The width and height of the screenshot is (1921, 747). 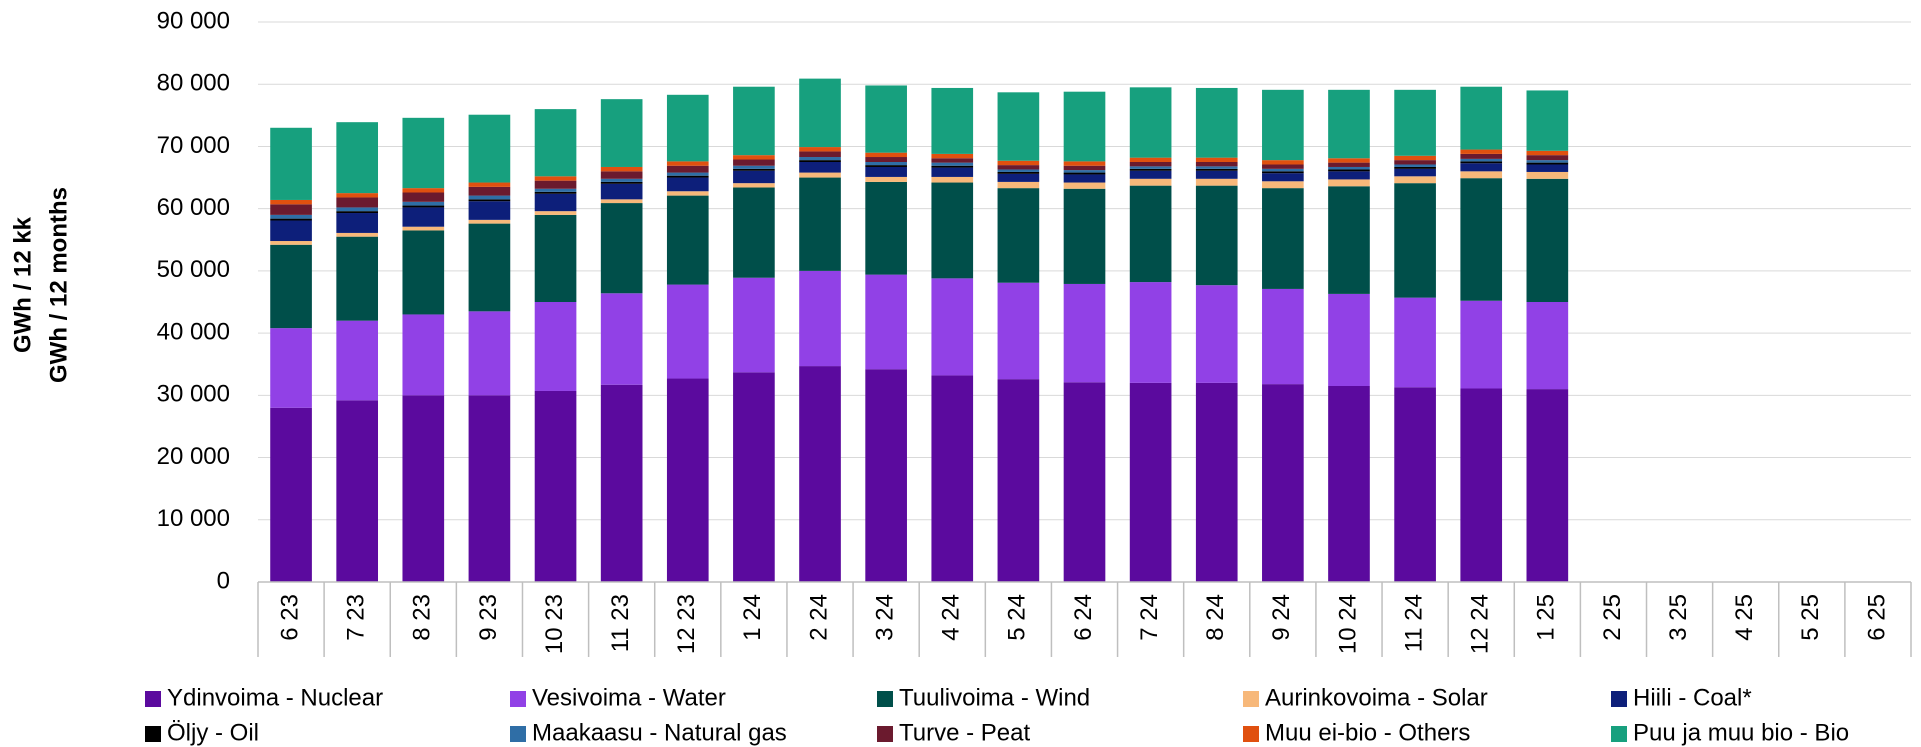 I want to click on y-tick-label: 90 000, so click(x=193, y=20).